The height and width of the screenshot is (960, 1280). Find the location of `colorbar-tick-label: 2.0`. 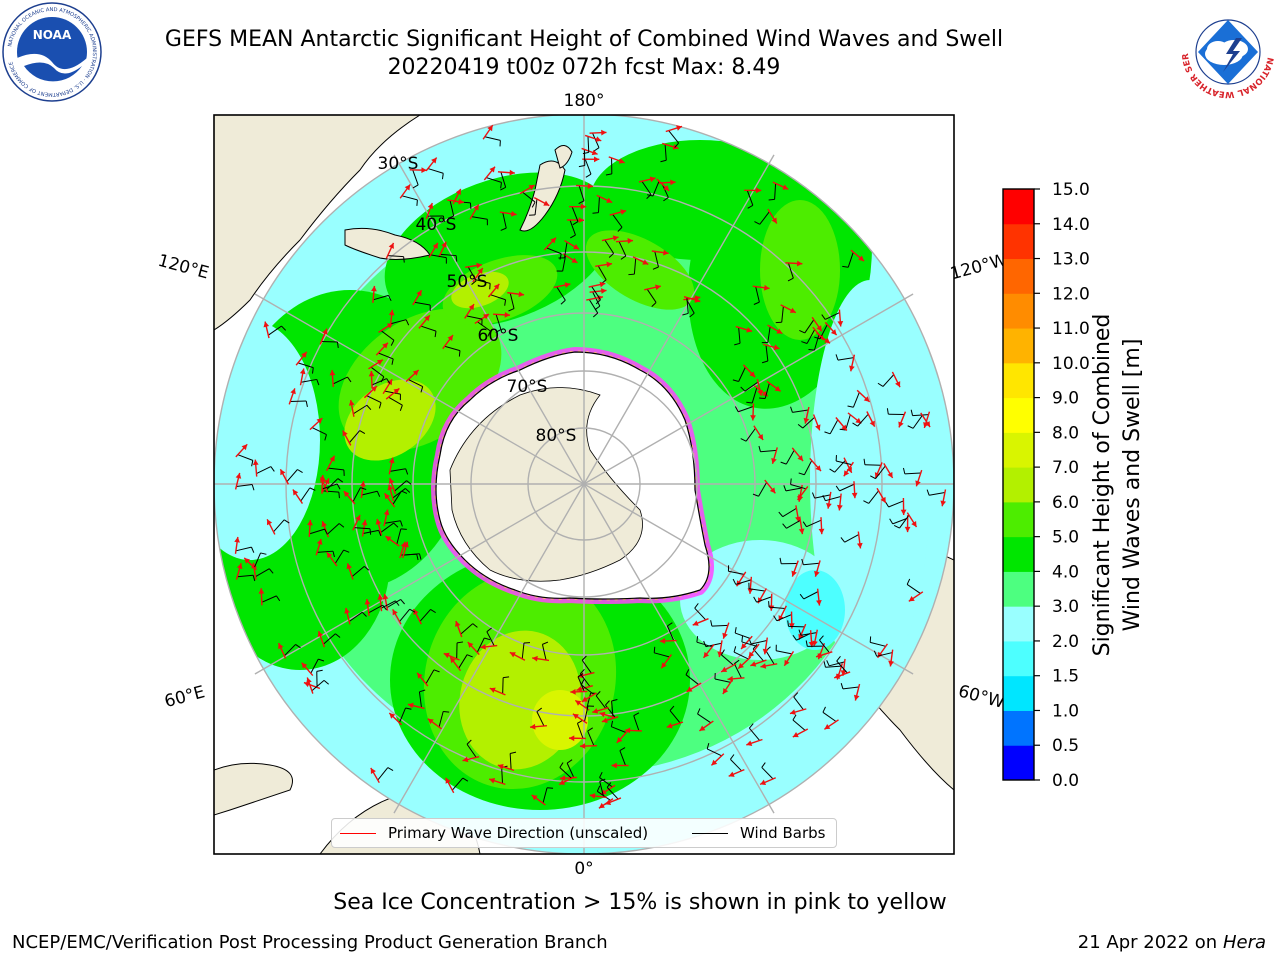

colorbar-tick-label: 2.0 is located at coordinates (1065, 642).